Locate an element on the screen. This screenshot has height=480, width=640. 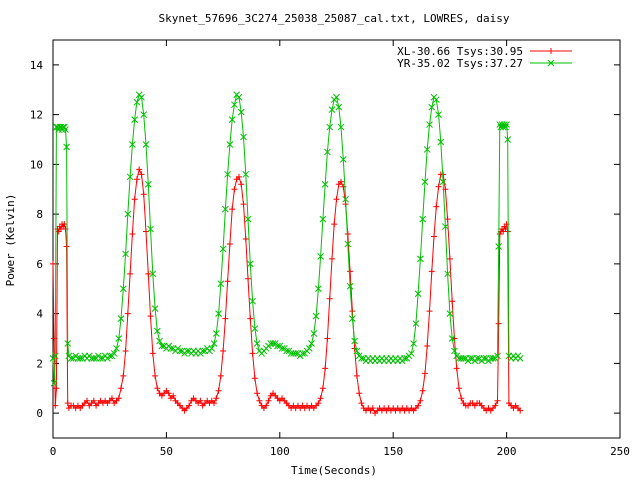
x-tick-label: 0 is located at coordinates (53, 451).